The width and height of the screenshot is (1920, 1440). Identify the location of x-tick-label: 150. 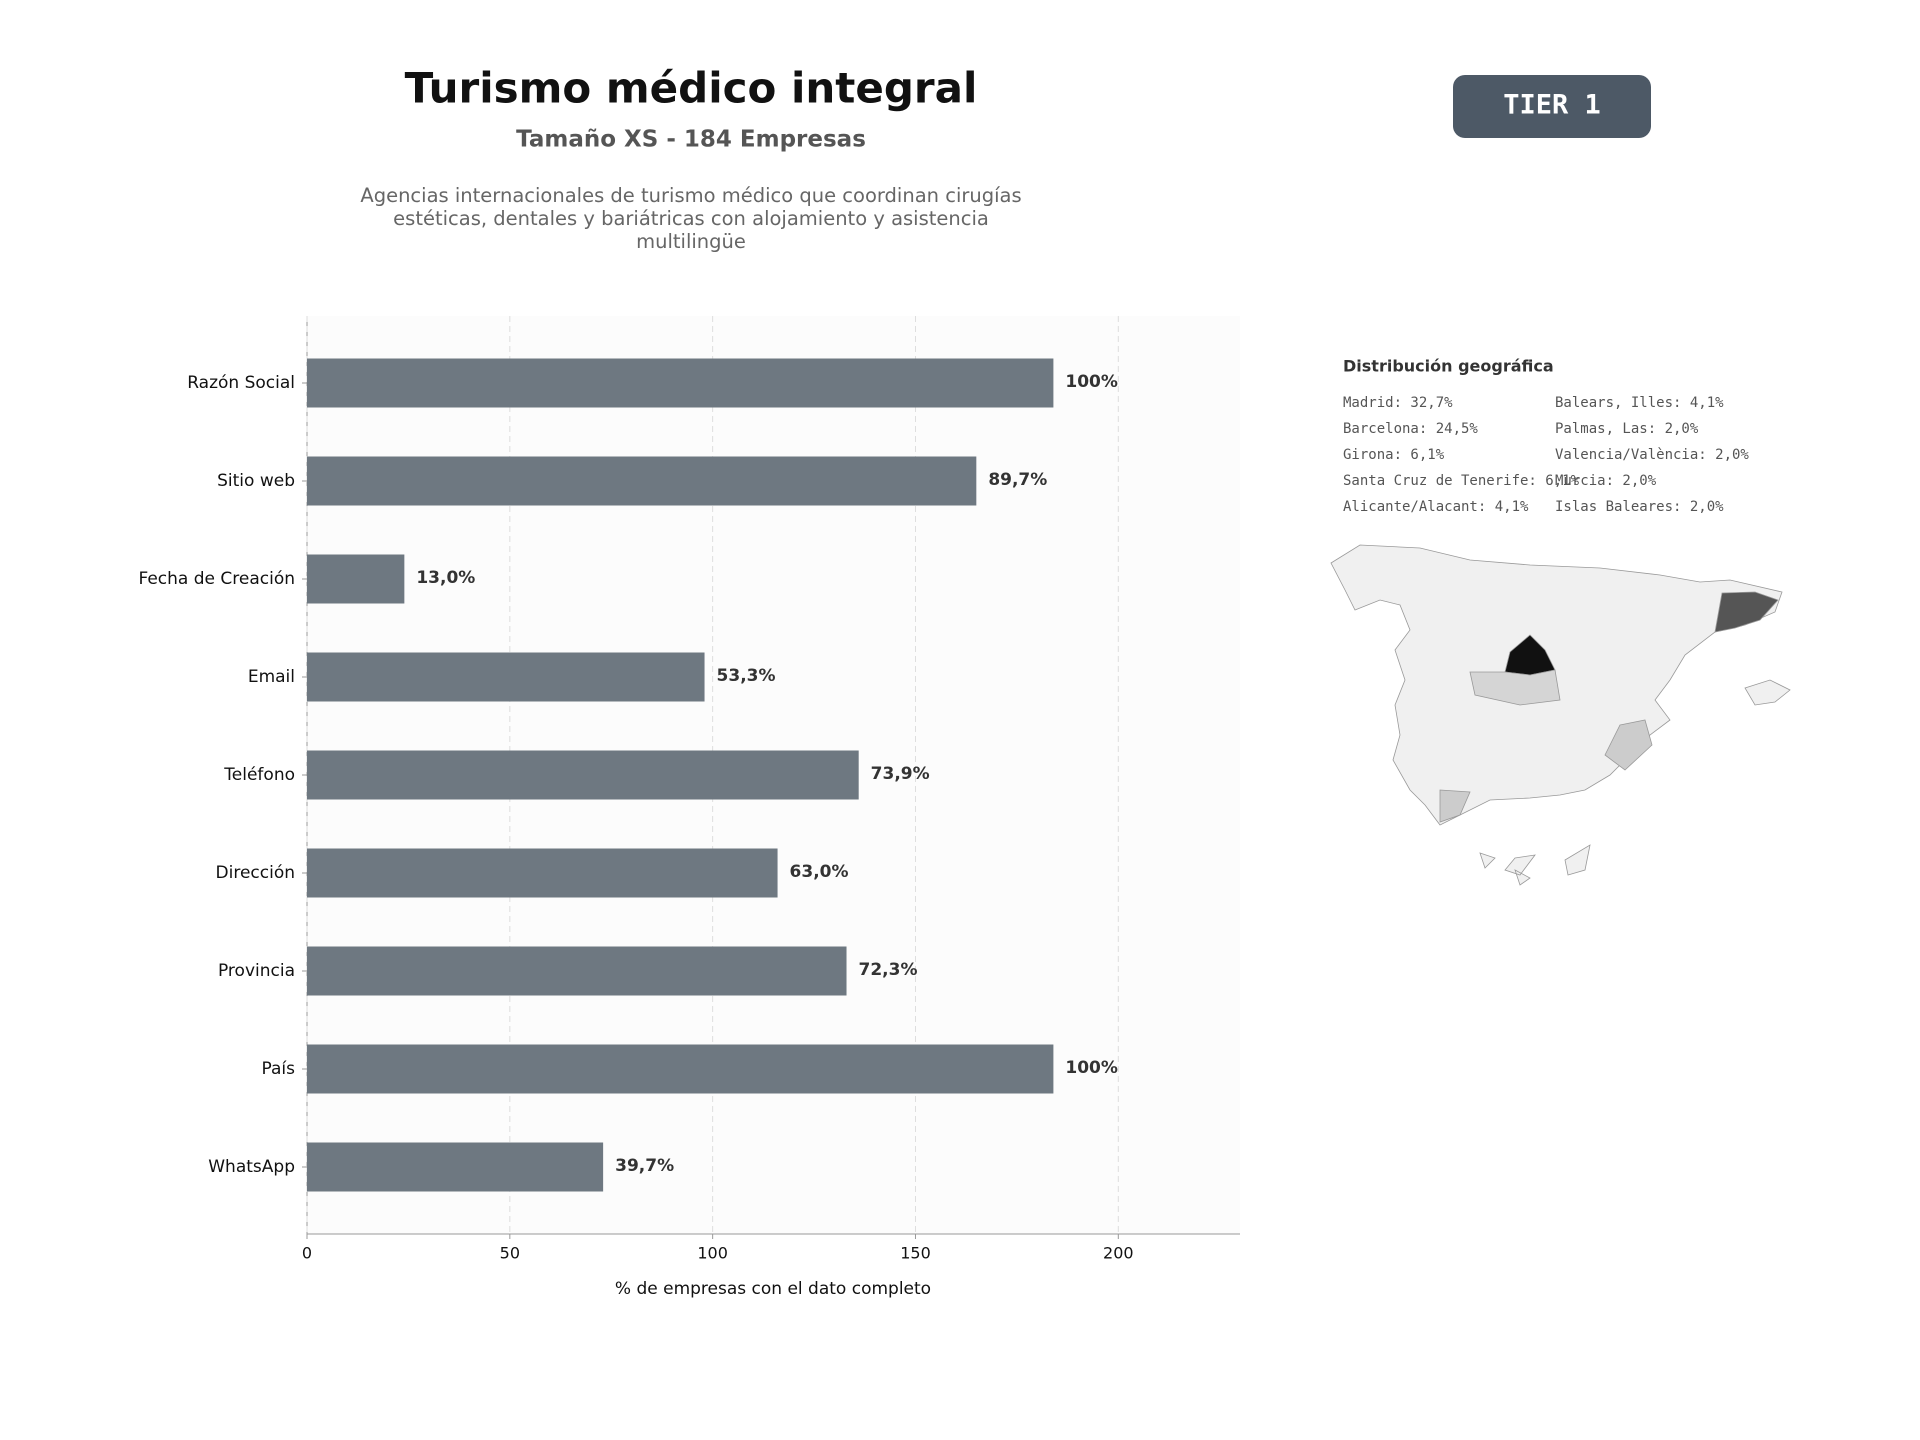
(915, 1253).